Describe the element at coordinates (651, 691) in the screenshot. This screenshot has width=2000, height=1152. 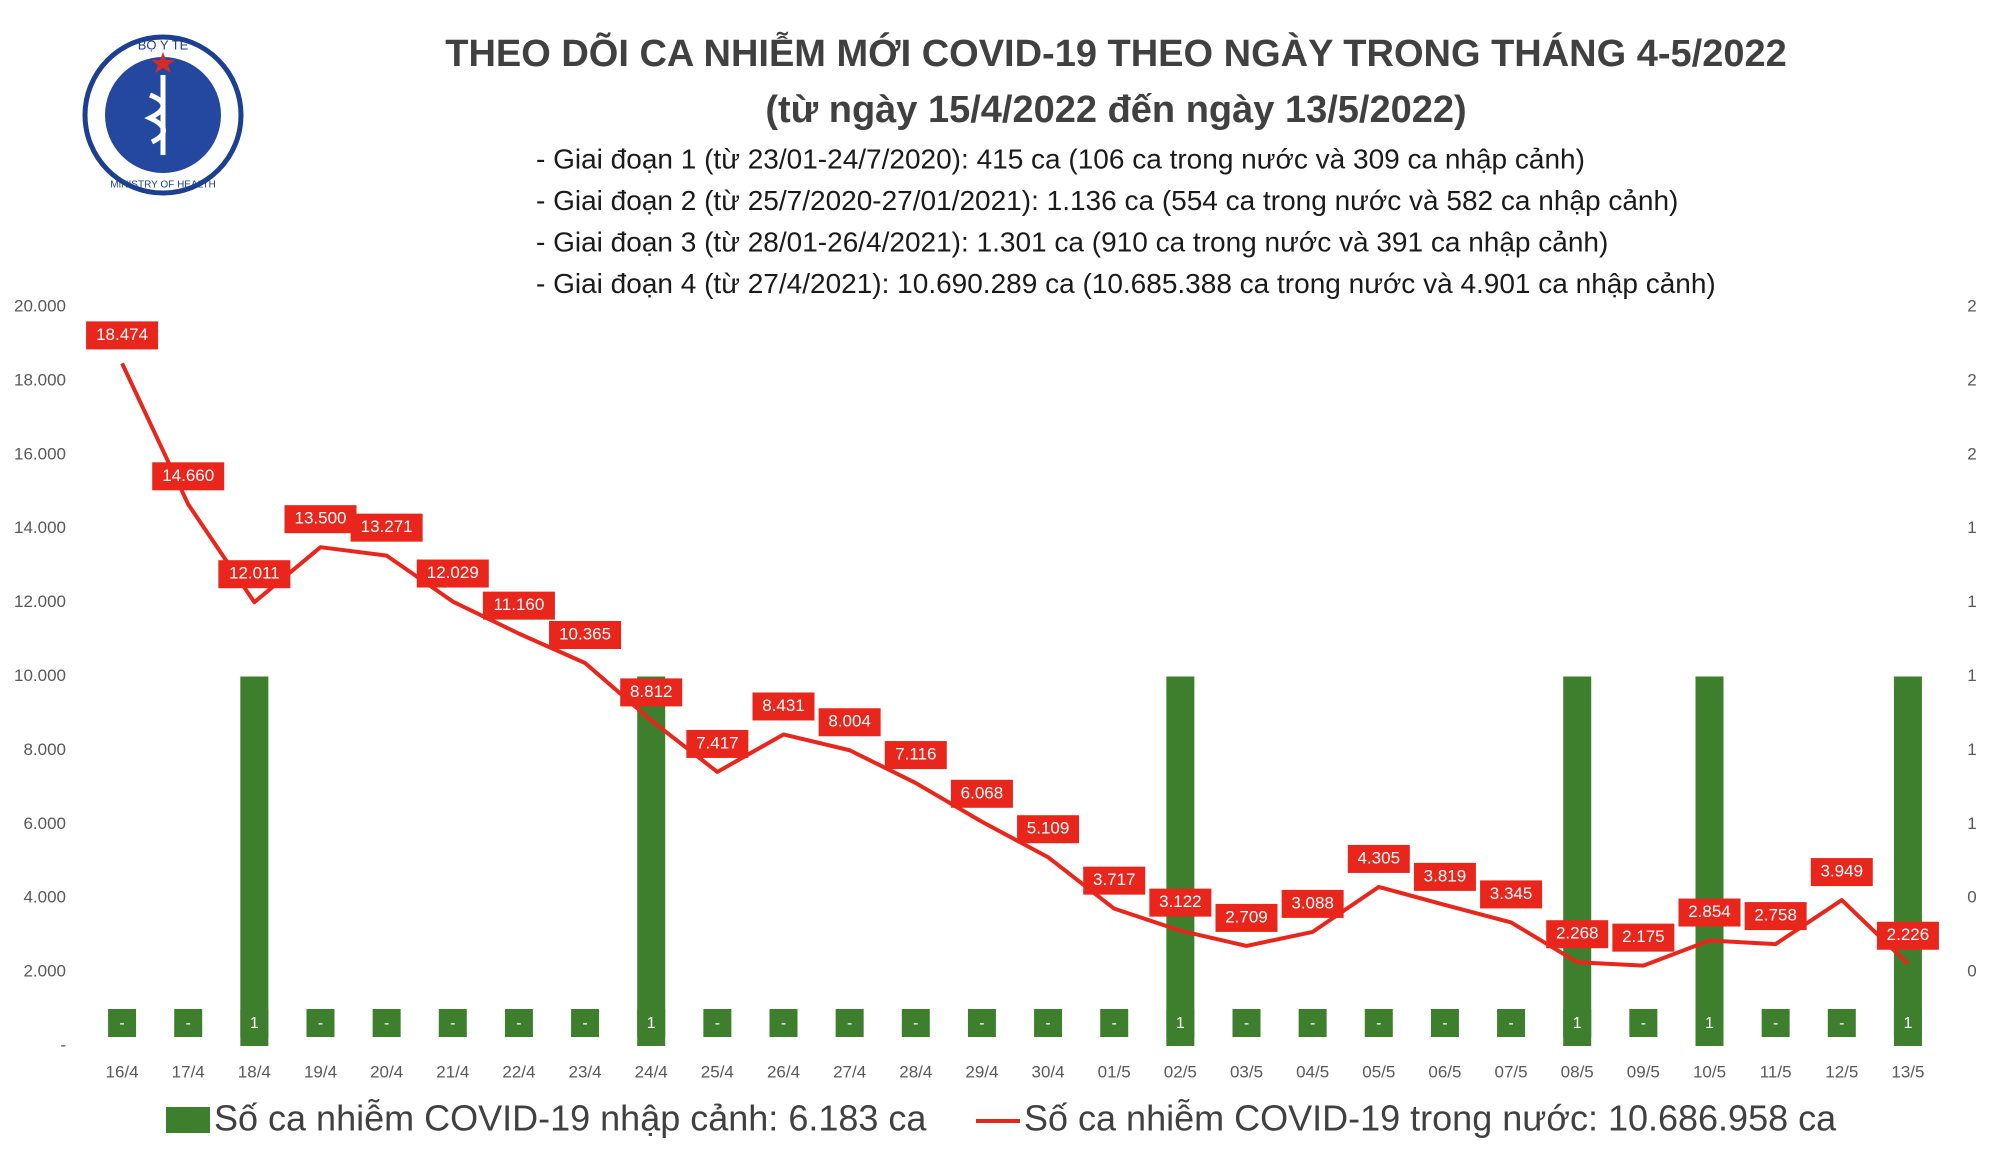
I see `data-label: 8.812` at that location.